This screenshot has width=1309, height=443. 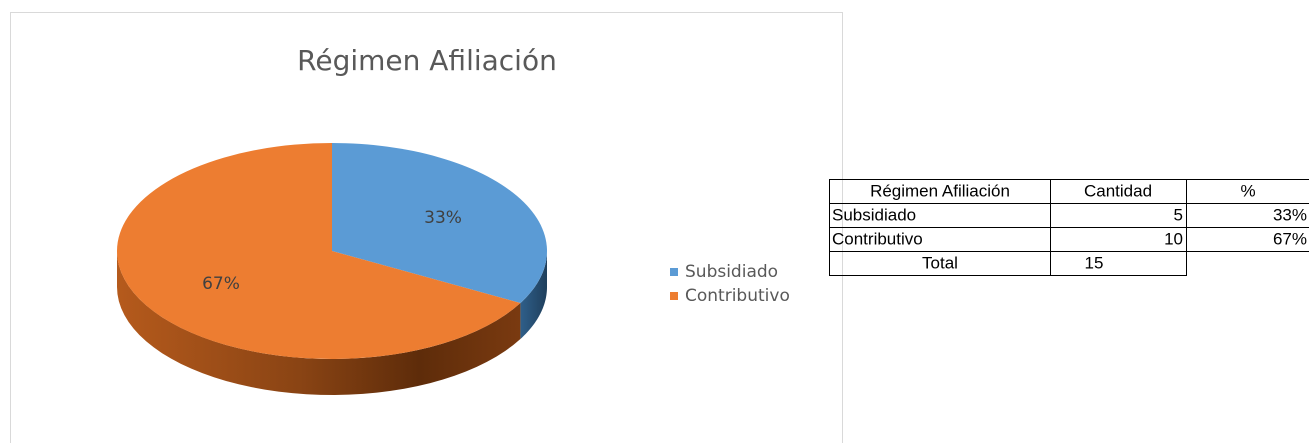 What do you see at coordinates (940, 262) in the screenshot?
I see `table-cell: Total` at bounding box center [940, 262].